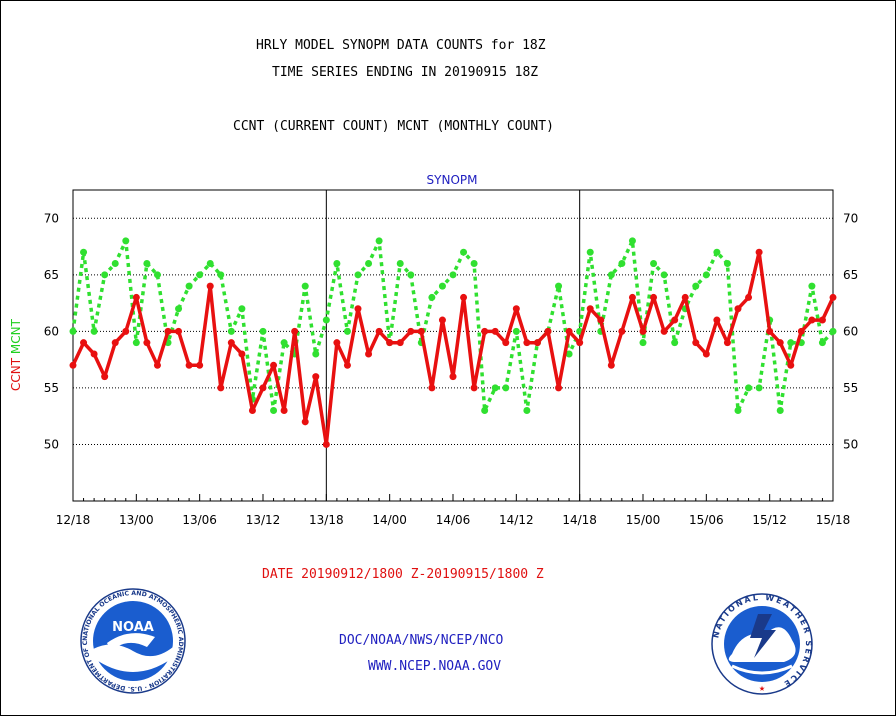 The width and height of the screenshot is (896, 716). What do you see at coordinates (769, 520) in the screenshot?
I see `x-tick-label: 15/12` at bounding box center [769, 520].